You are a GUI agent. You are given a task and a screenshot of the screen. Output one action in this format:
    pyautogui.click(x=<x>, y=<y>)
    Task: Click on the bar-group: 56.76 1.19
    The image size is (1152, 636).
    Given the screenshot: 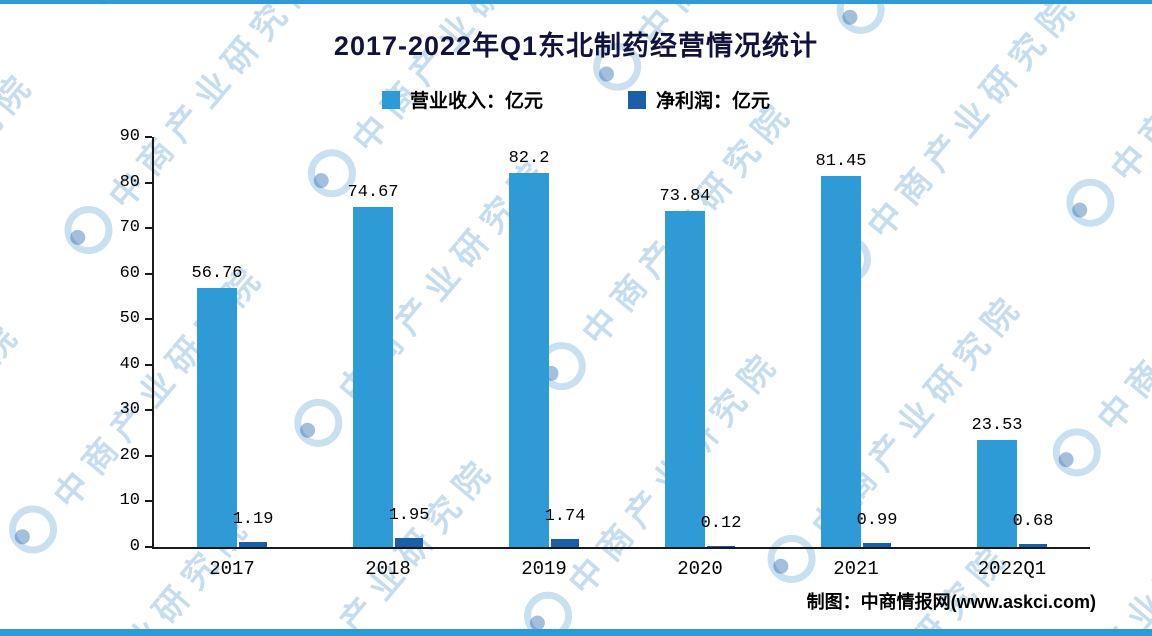 What is the action you would take?
    pyautogui.click(x=232, y=342)
    